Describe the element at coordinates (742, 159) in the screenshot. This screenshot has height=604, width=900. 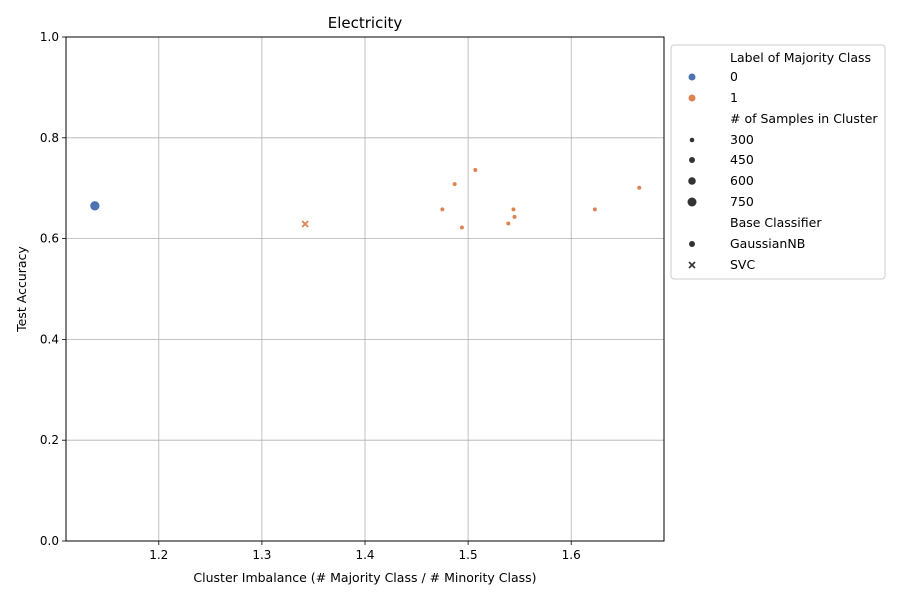
I see `legend-size-450-label: 450` at that location.